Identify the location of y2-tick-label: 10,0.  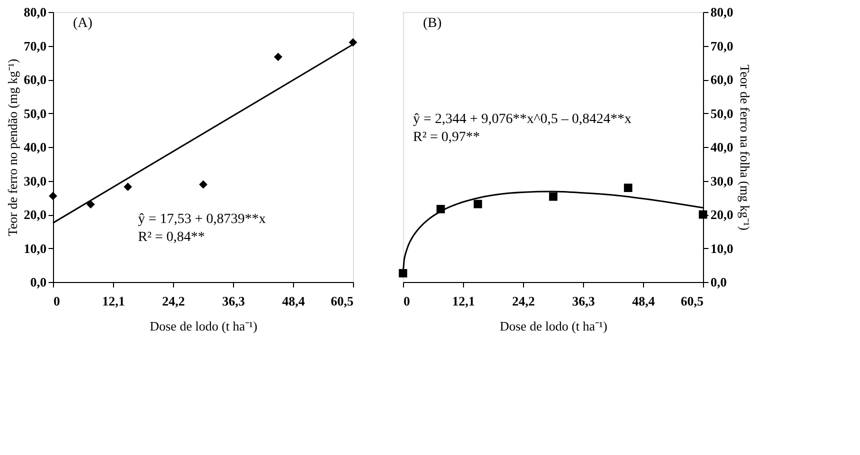
(722, 248).